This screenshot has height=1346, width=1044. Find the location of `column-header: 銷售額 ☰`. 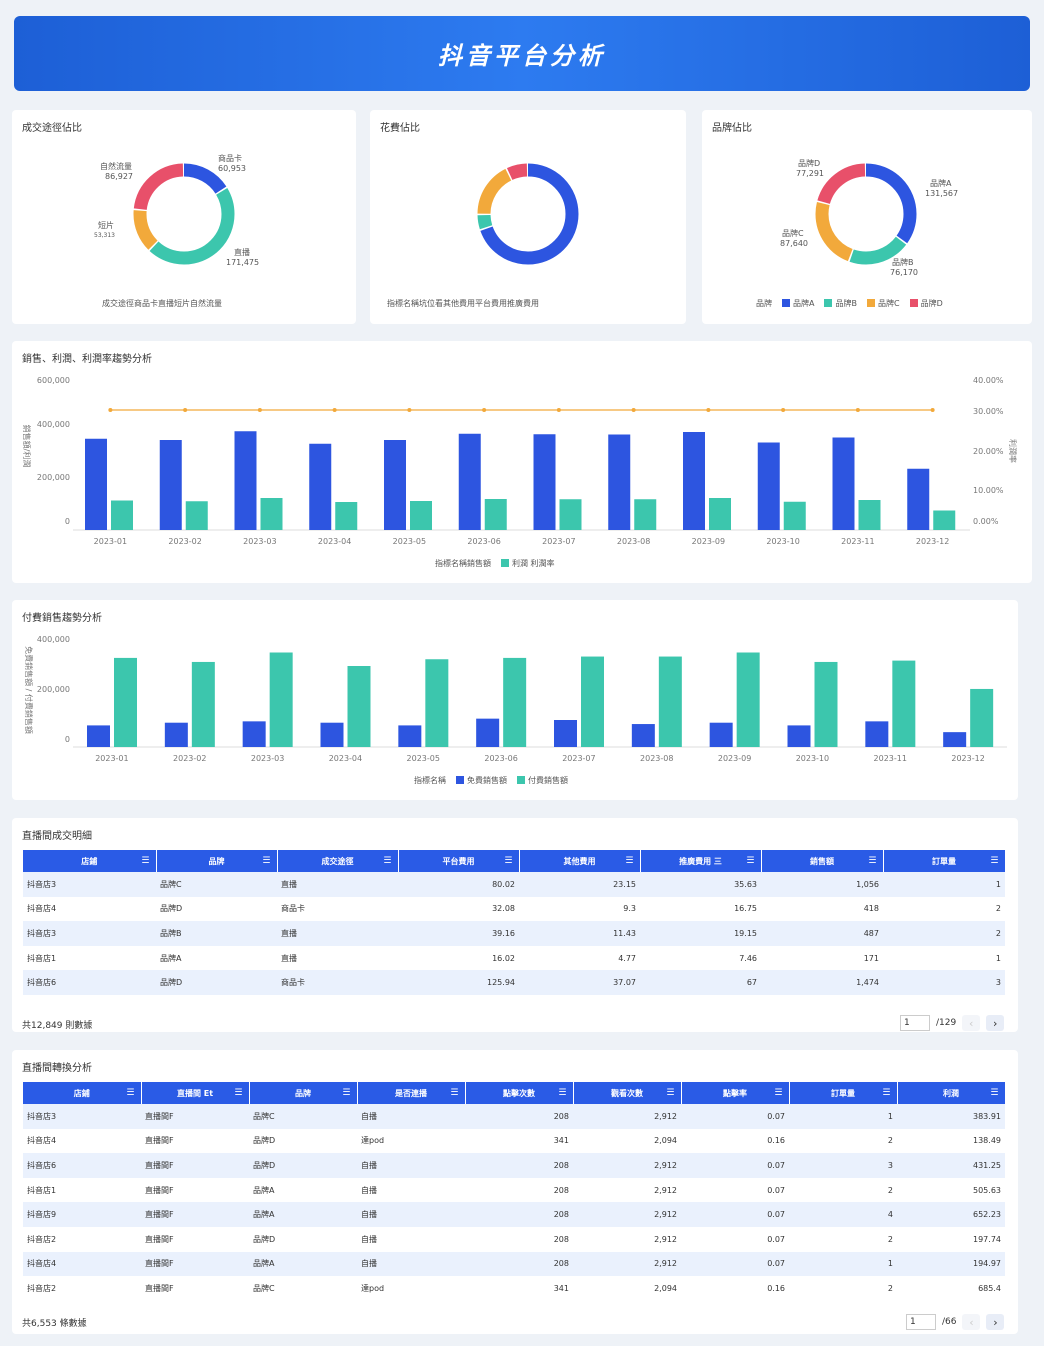

column-header: 銷售額 ☰ is located at coordinates (822, 861).